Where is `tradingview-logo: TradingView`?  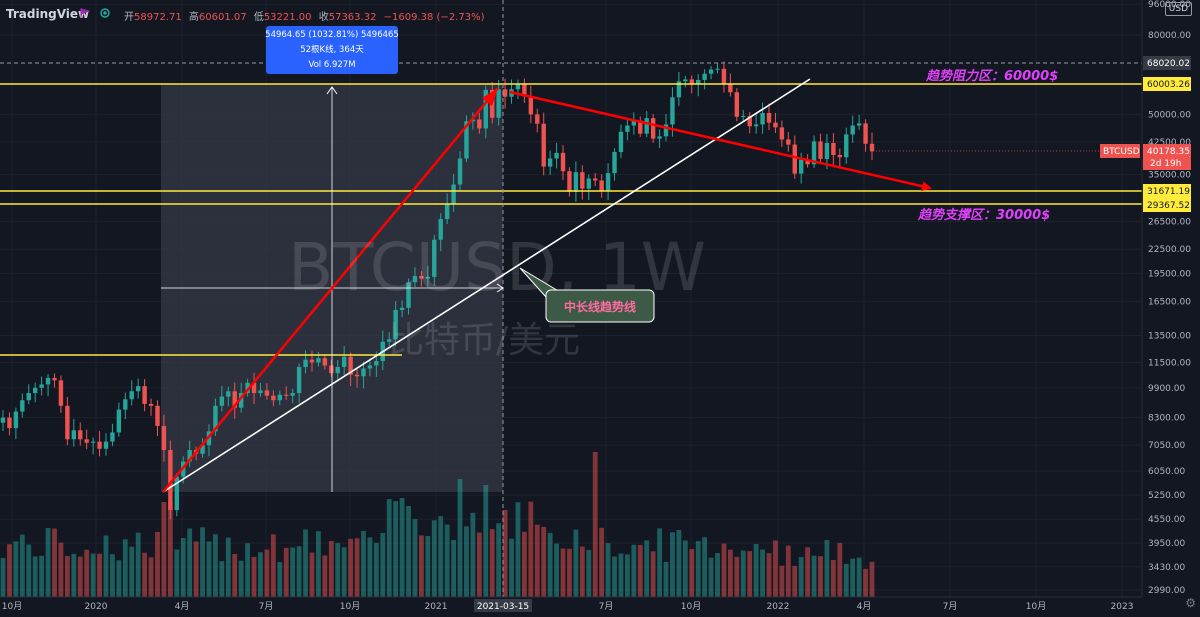 tradingview-logo: TradingView is located at coordinates (47, 14).